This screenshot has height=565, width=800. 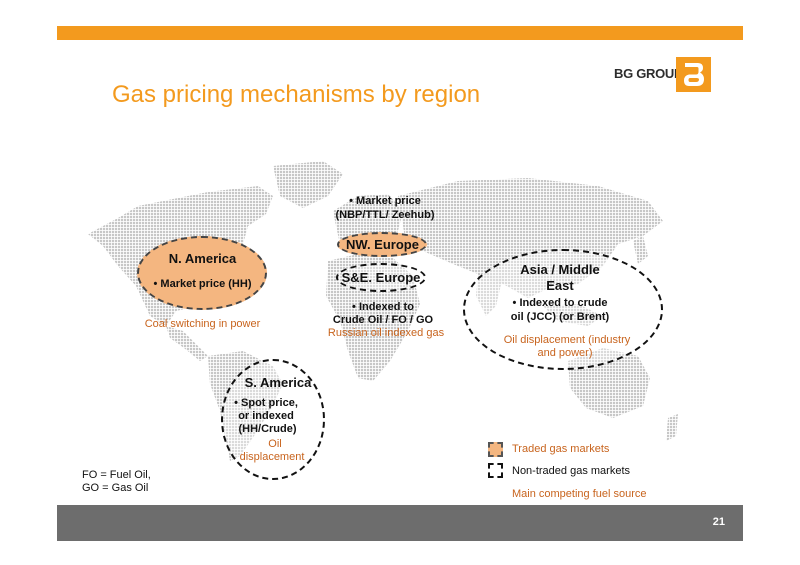 I want to click on region-s-america-fuel-line2: displacement, so click(x=272, y=457).